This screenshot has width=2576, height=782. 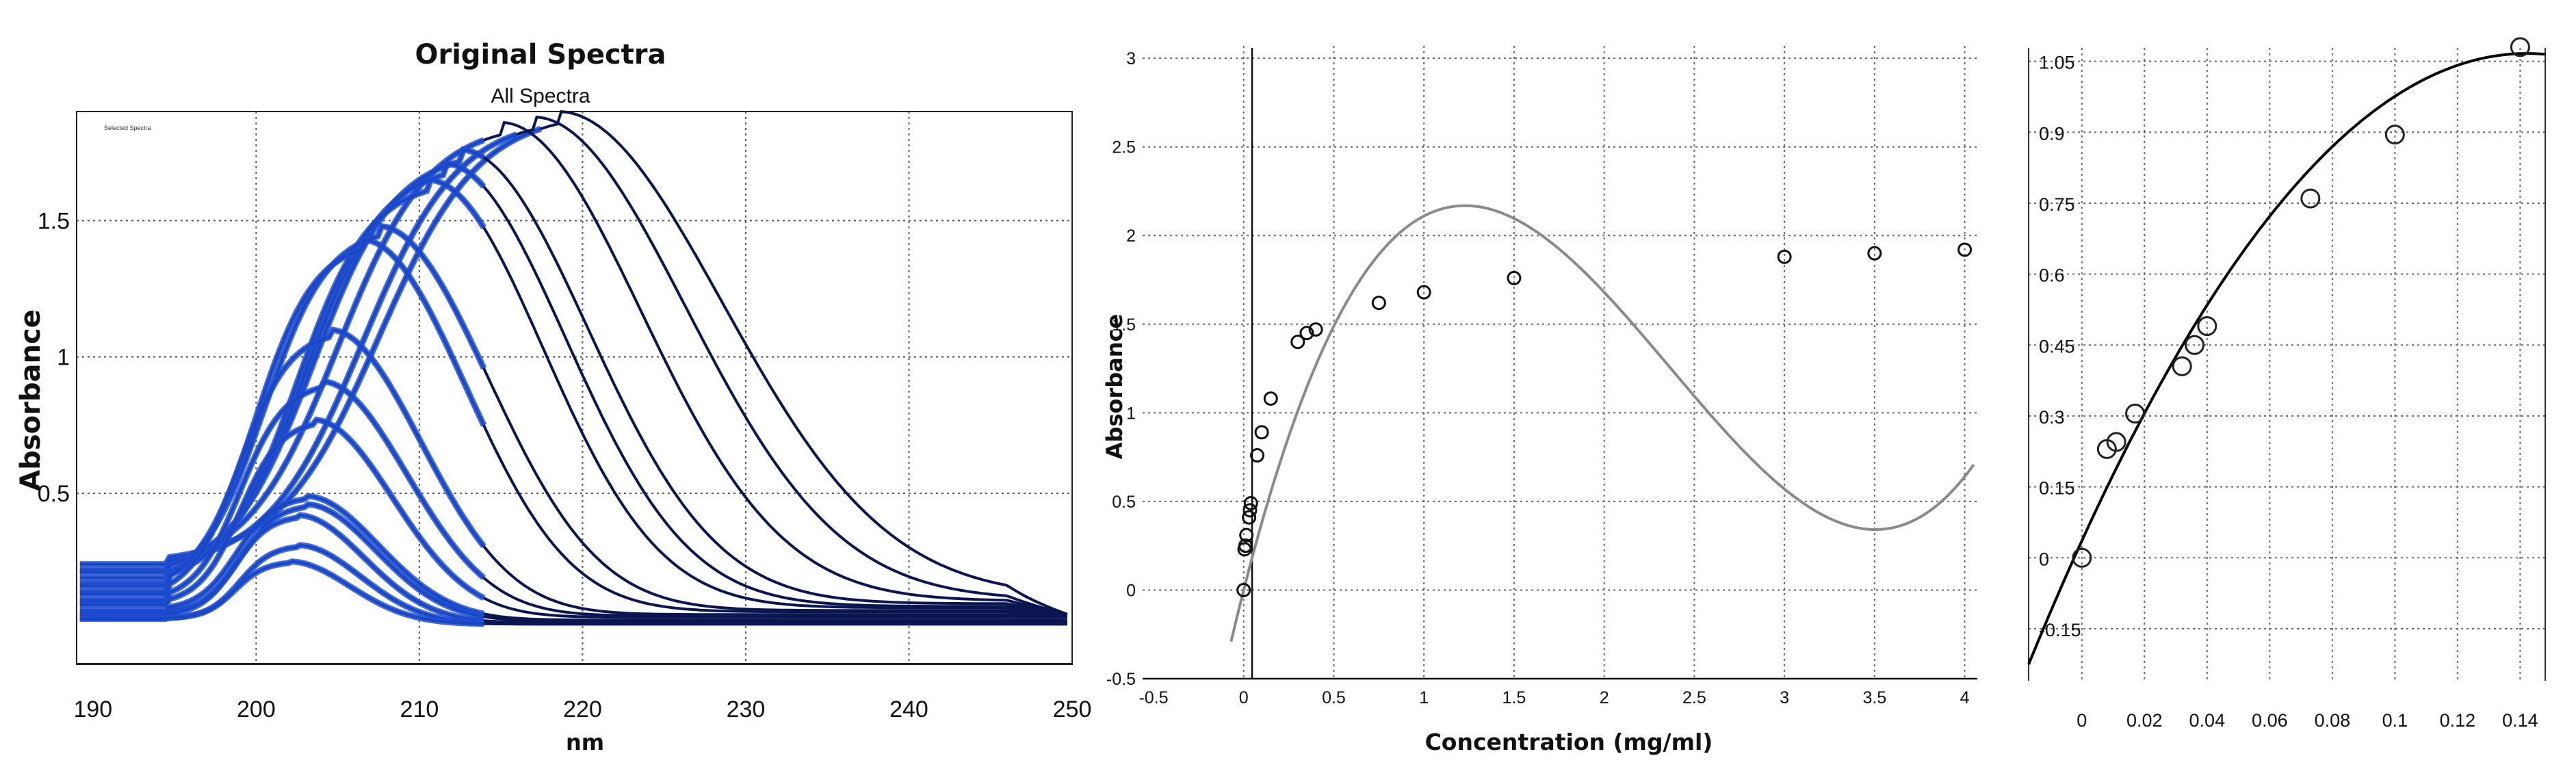 What do you see at coordinates (1514, 697) in the screenshot?
I see `concentration-x-tick: 1.5` at bounding box center [1514, 697].